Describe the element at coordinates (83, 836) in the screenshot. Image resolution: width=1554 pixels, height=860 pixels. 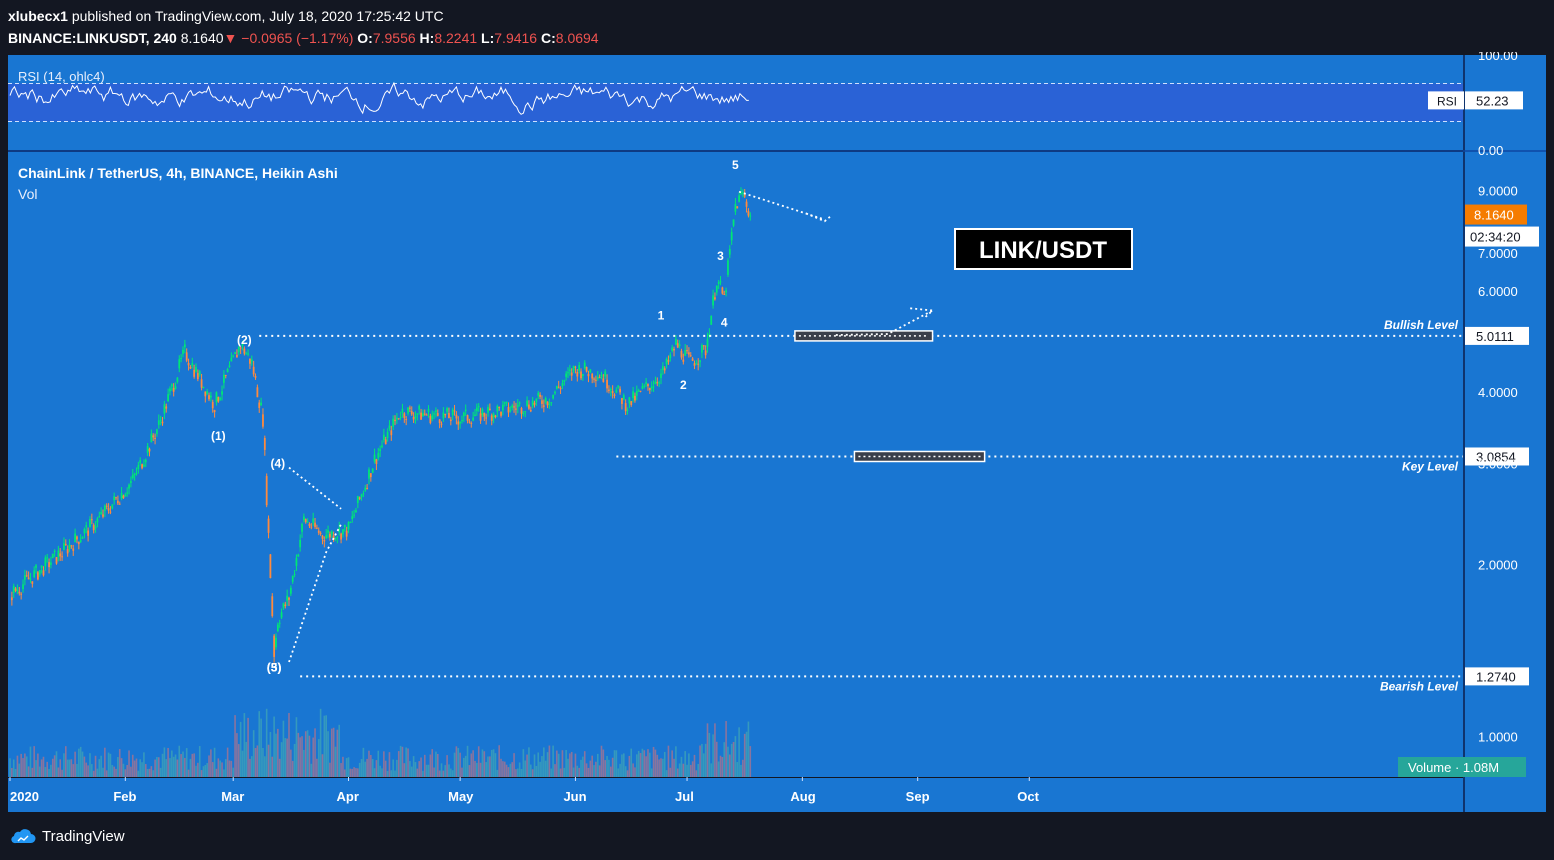
I see `tradingview-brand: TradingView` at that location.